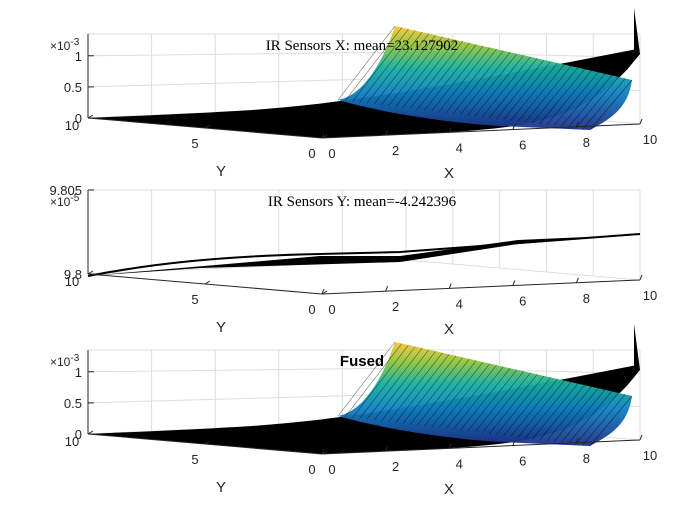 The image size is (700, 525). I want to click on z-exponent-label: ×10⁻⁵, so click(65, 201).